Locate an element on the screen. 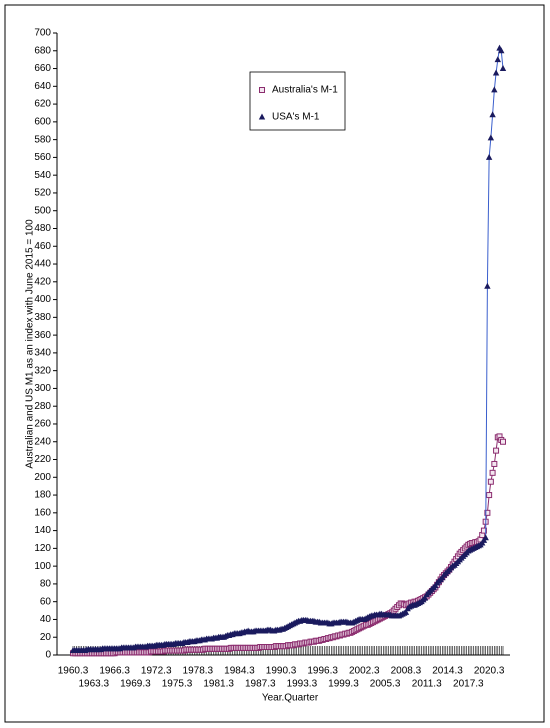 The image size is (550, 728). x-tick-label: 1993.3 is located at coordinates (302, 684).